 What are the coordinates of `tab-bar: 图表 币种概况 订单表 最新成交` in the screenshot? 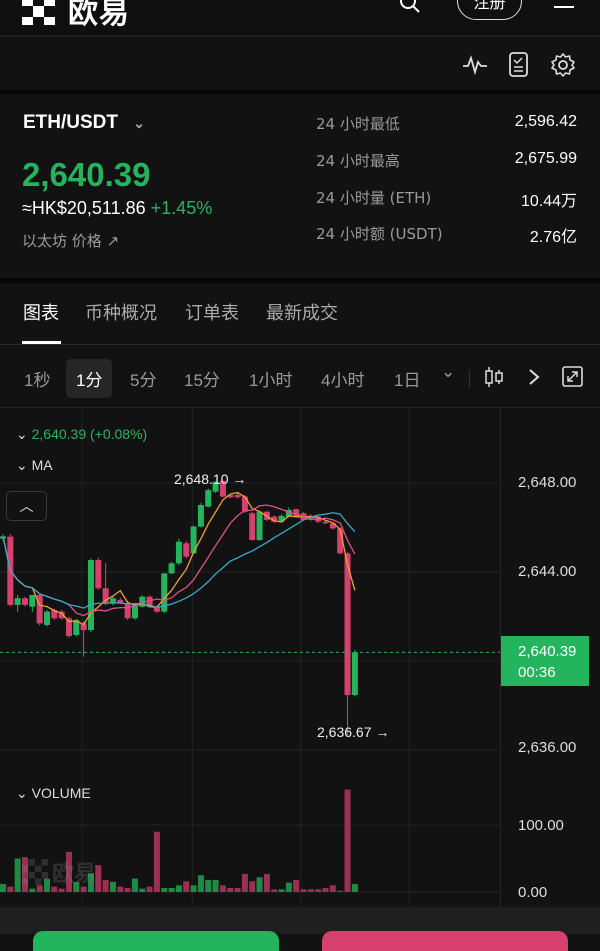 It's located at (300, 314).